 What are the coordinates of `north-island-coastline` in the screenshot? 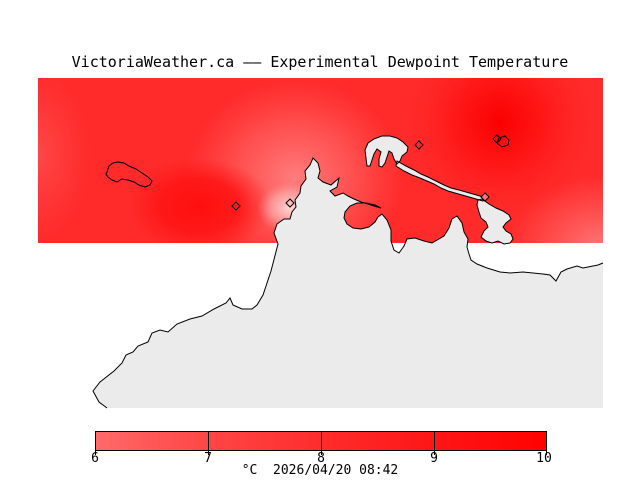 It's located at (386, 151).